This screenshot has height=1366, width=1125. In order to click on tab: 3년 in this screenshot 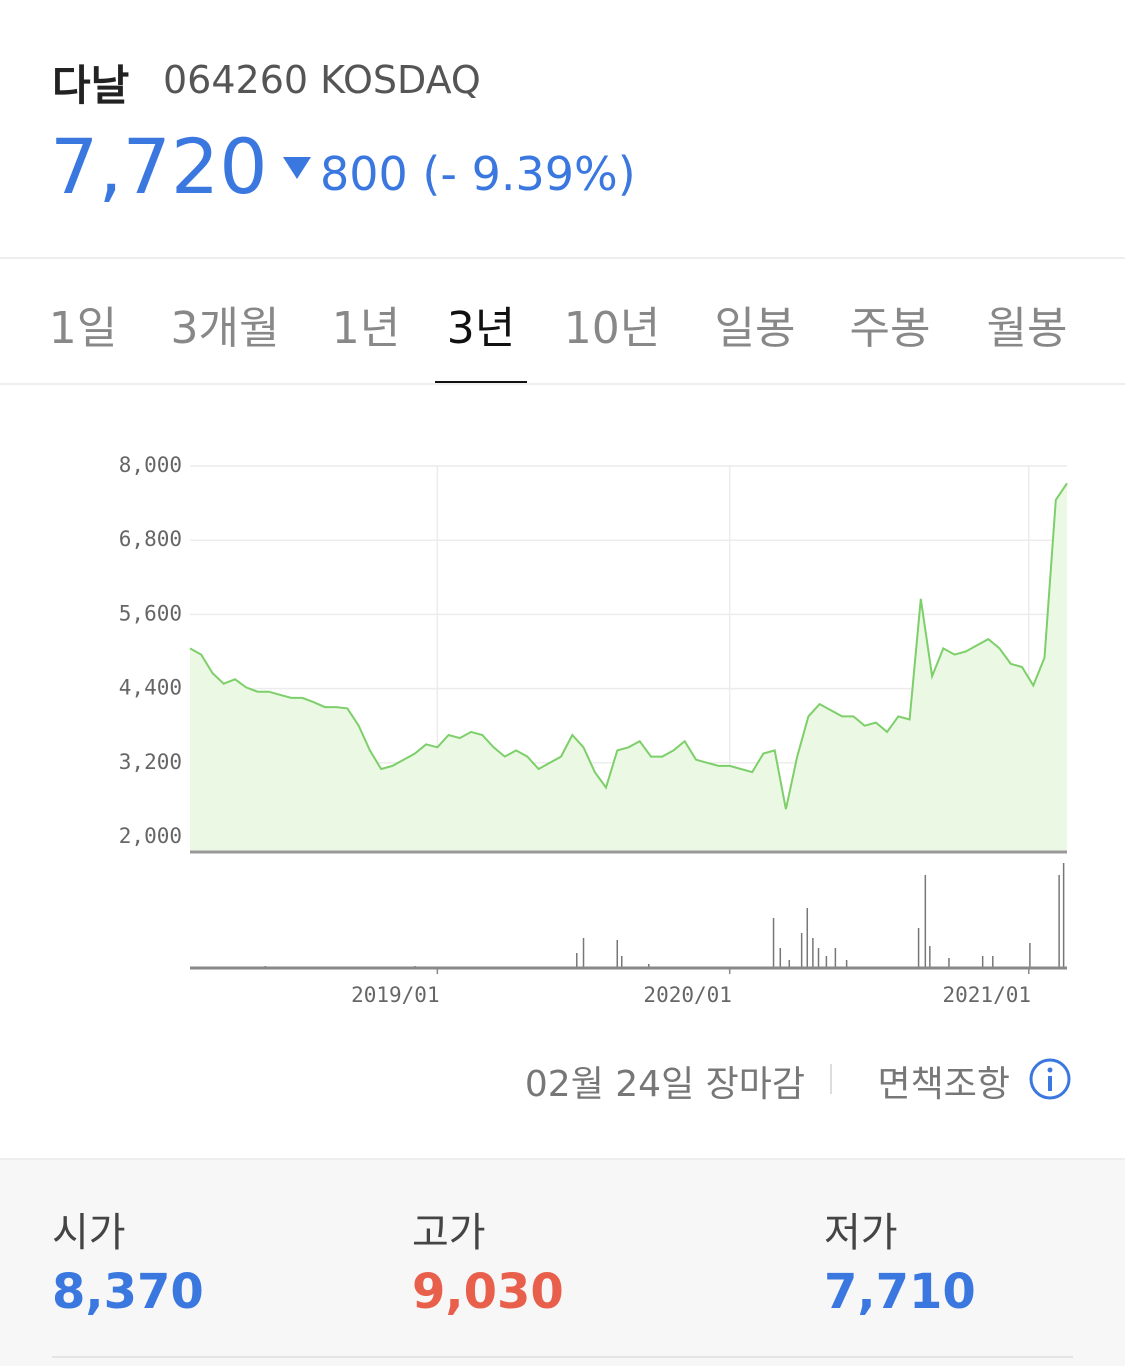, I will do `click(481, 328)`.